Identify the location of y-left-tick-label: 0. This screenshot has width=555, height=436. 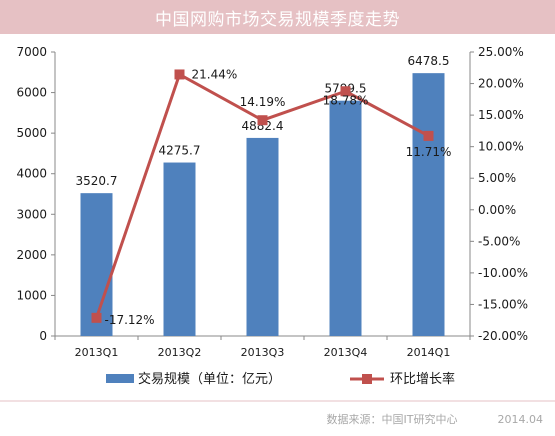
(43, 336).